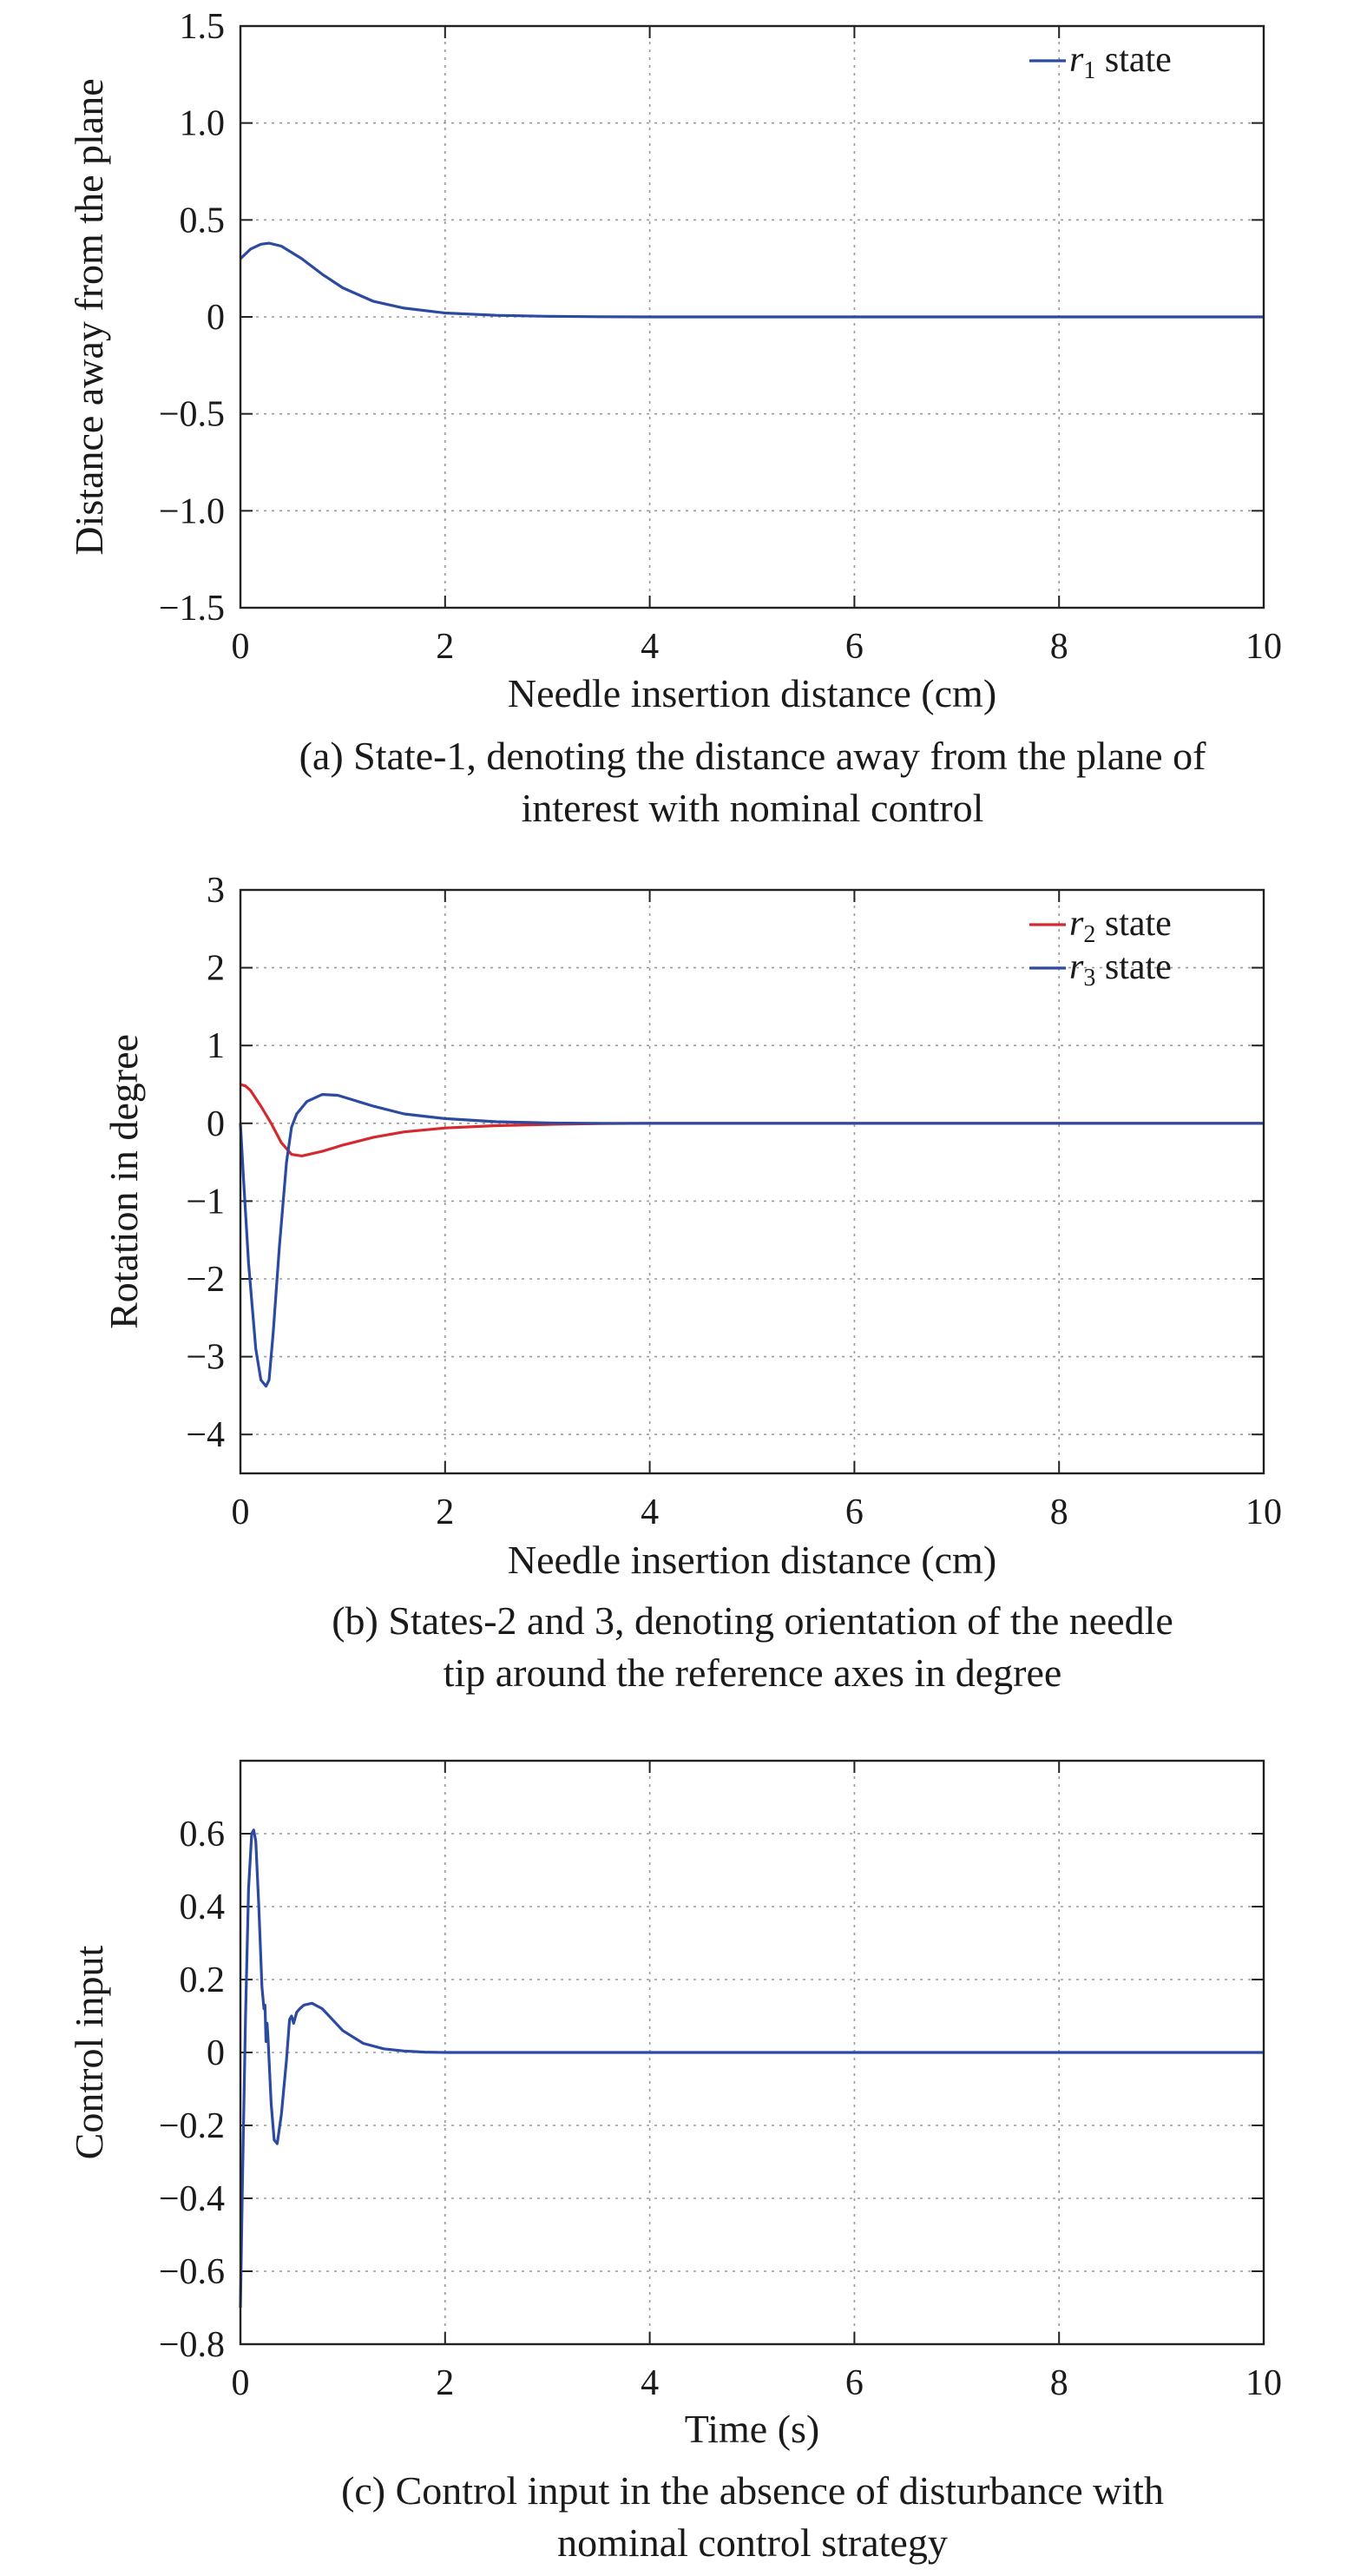 Image resolution: width=1367 pixels, height=2576 pixels. What do you see at coordinates (1120, 62) in the screenshot?
I see `legend-entry: r1 state` at bounding box center [1120, 62].